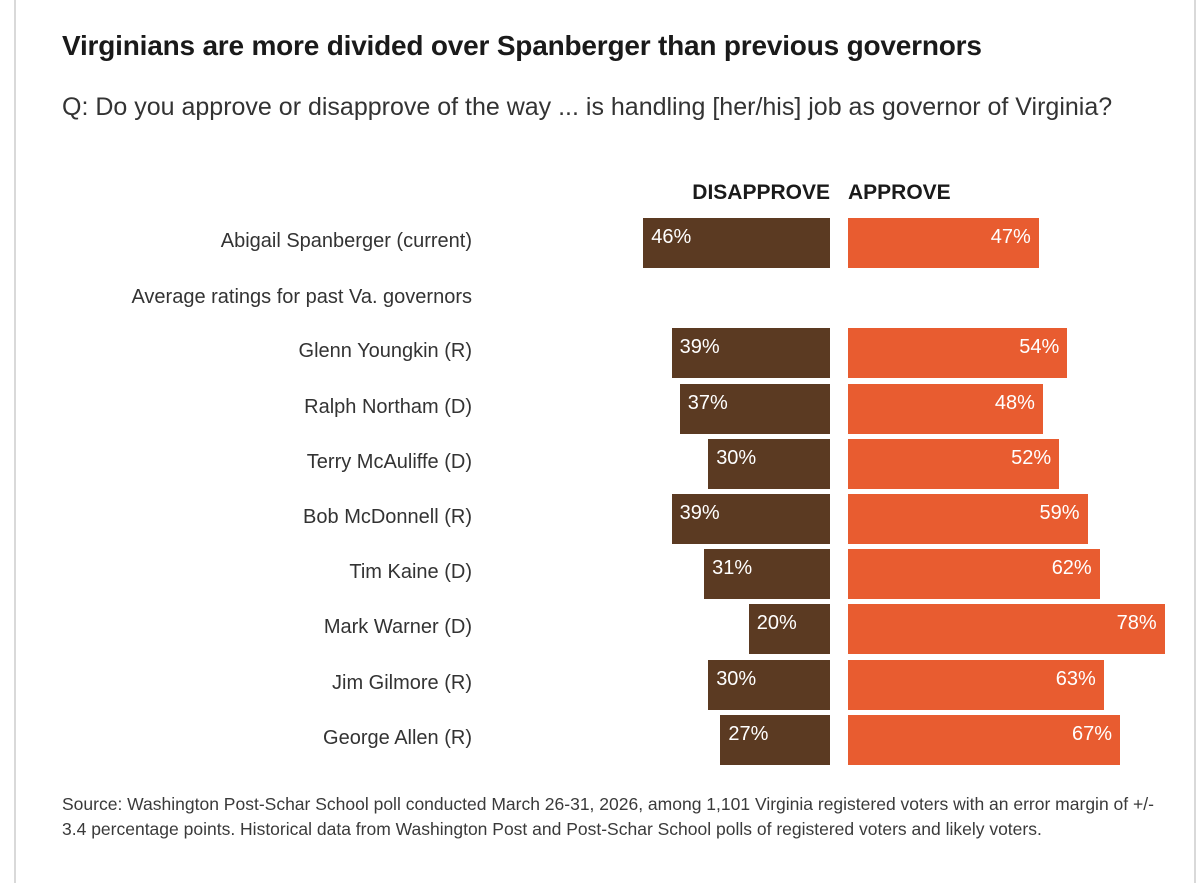  What do you see at coordinates (671, 237) in the screenshot?
I see `disapprove-value-label: 46%` at bounding box center [671, 237].